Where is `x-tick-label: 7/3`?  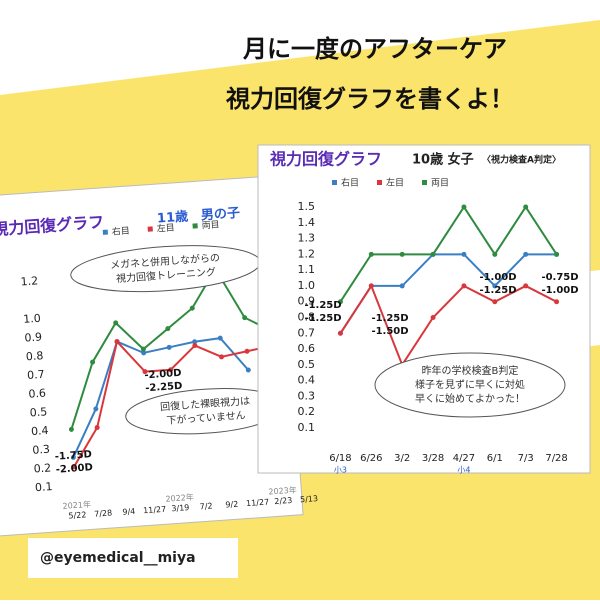 x-tick-label: 7/3 is located at coordinates (526, 458).